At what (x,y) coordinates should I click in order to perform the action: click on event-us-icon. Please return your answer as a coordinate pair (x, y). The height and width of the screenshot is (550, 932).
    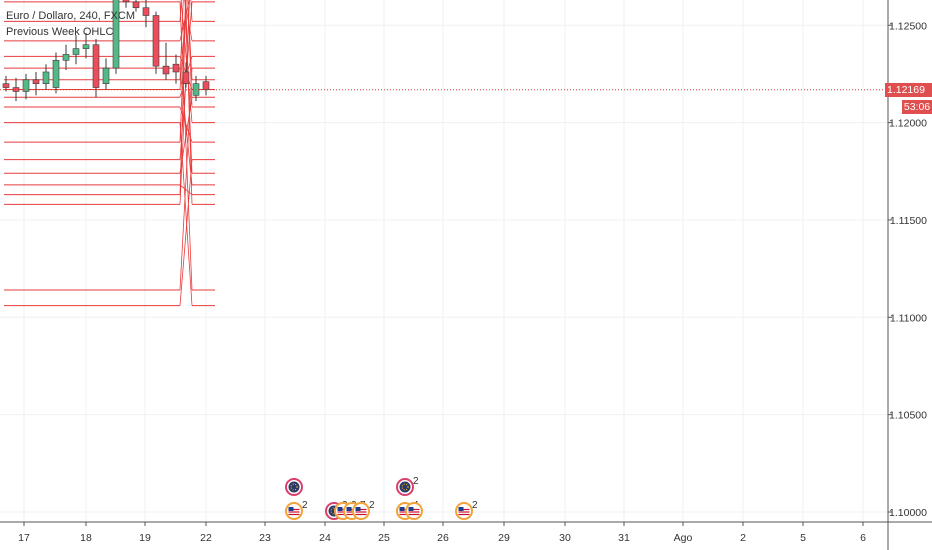
    Looking at the image, I should click on (414, 511).